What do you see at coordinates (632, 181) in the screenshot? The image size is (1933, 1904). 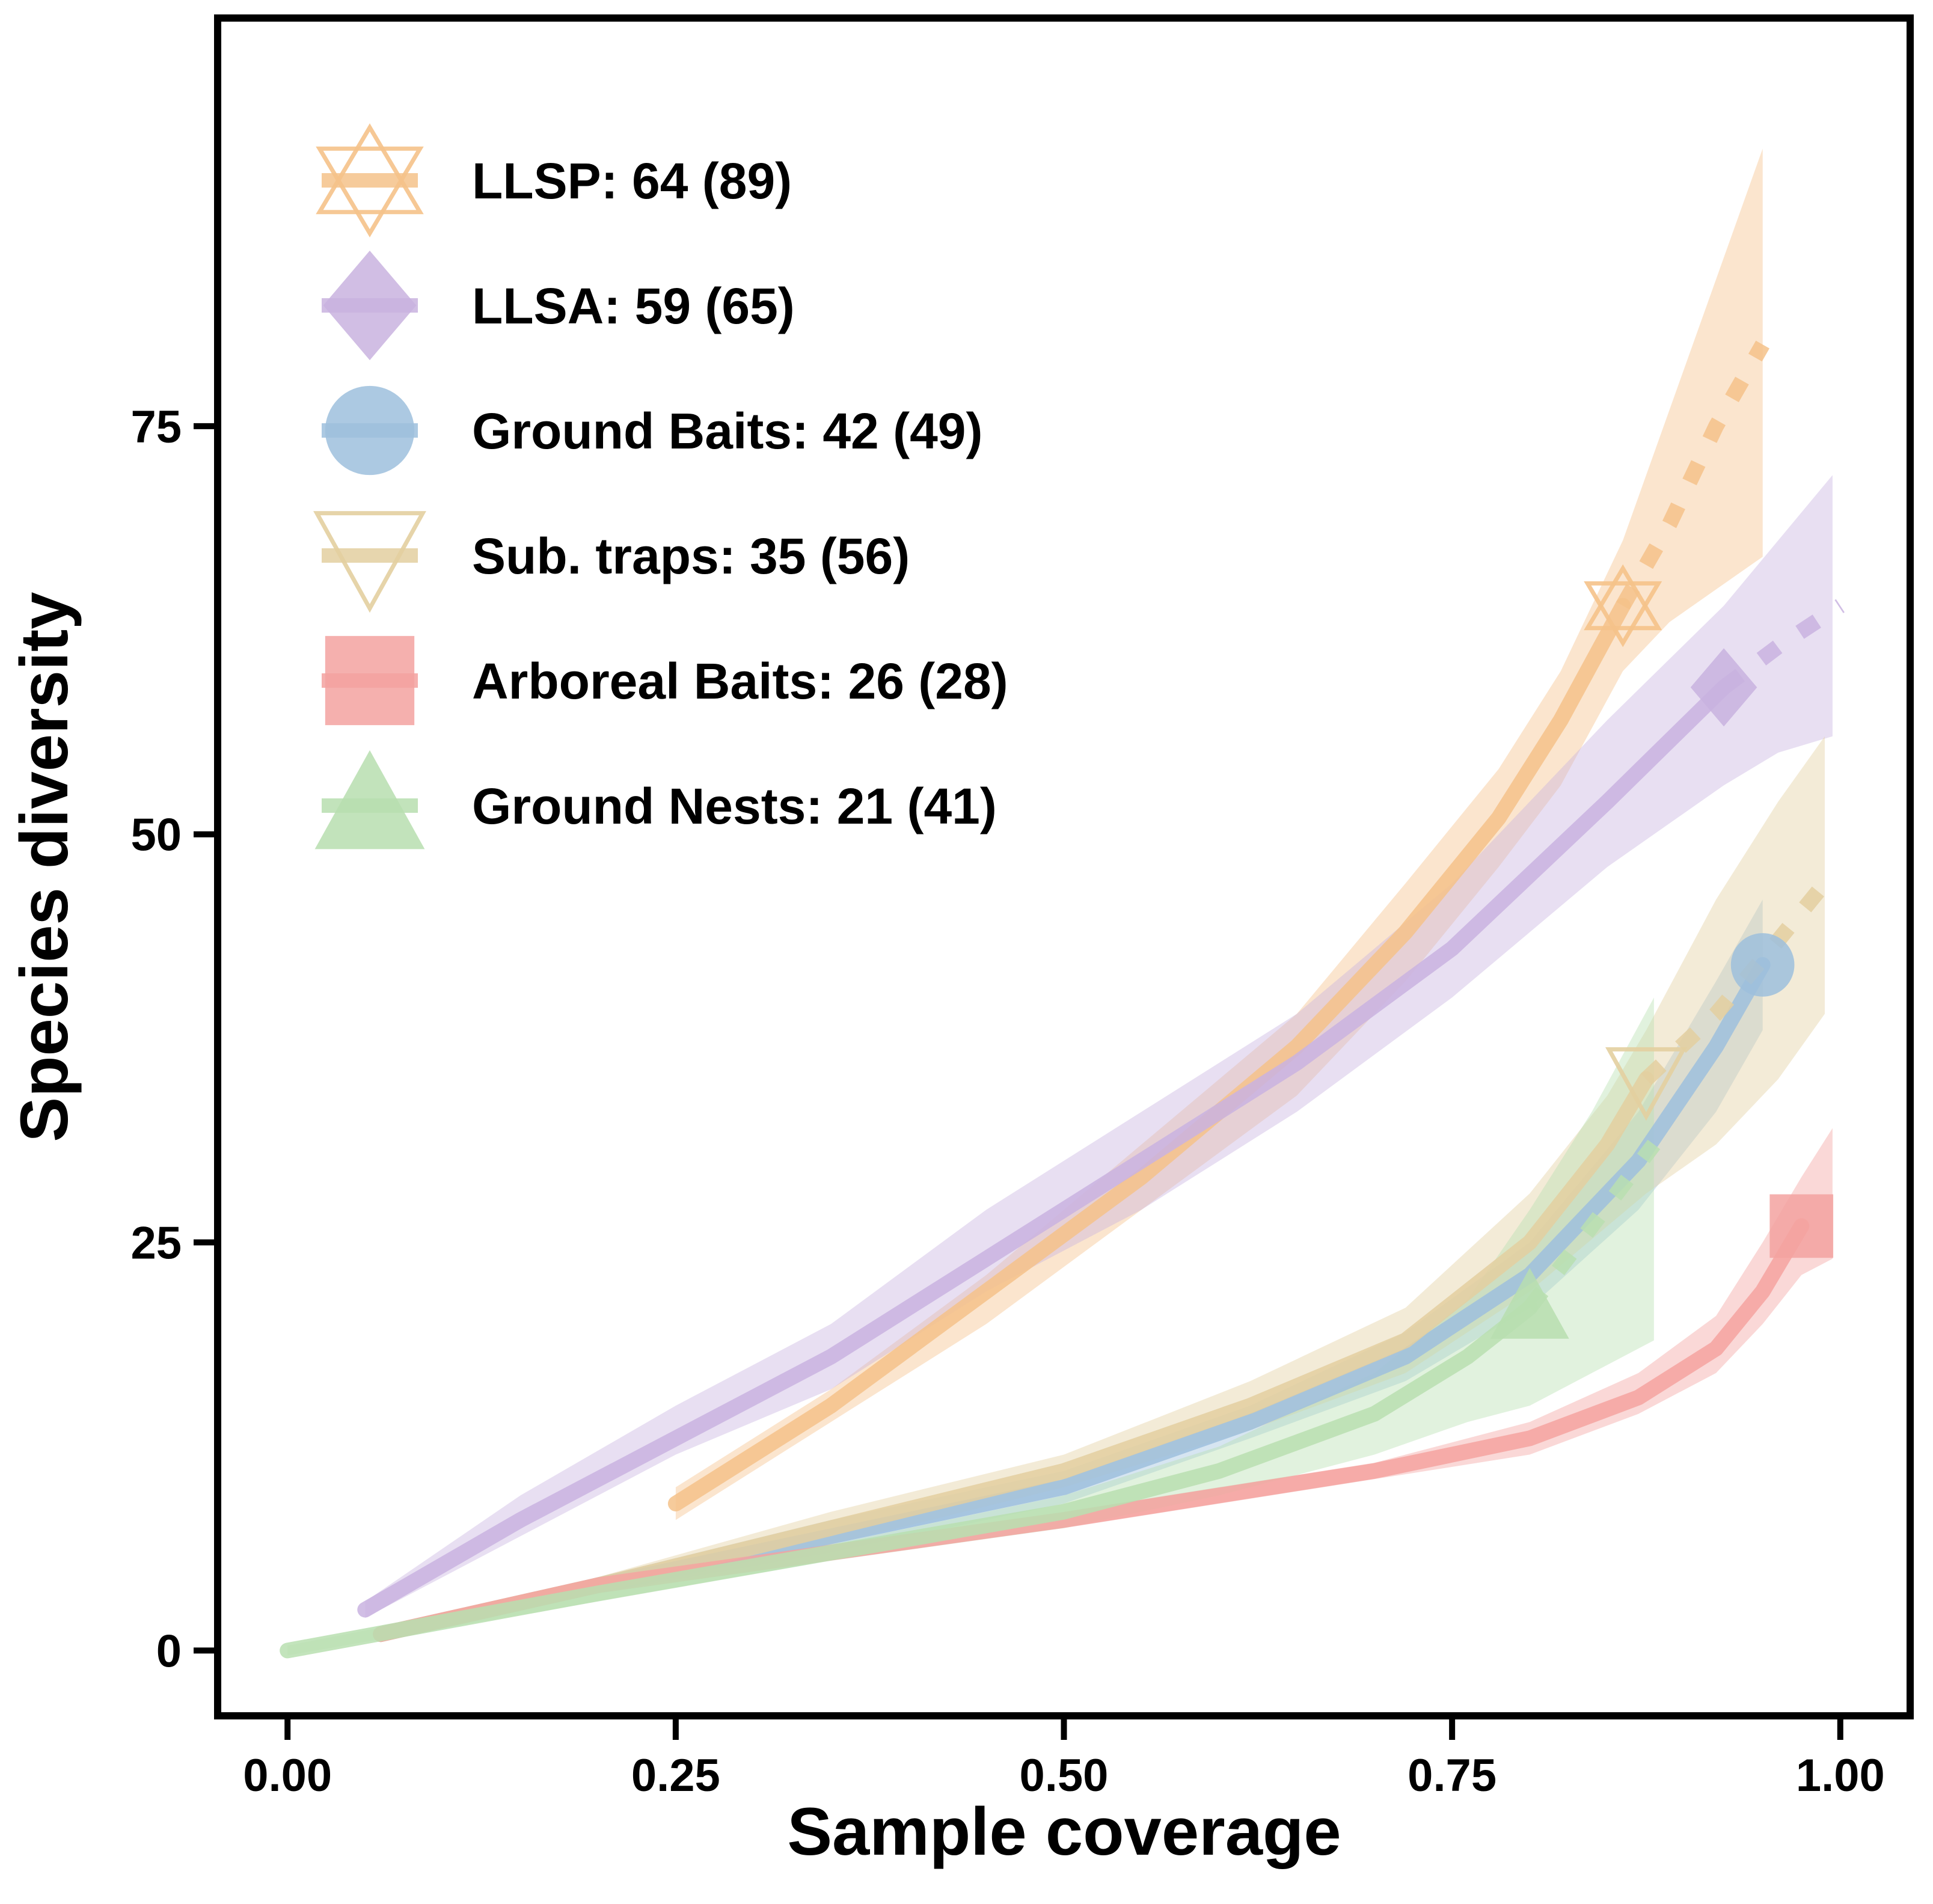 I see `legend-label: LLSP: 64 (89)` at bounding box center [632, 181].